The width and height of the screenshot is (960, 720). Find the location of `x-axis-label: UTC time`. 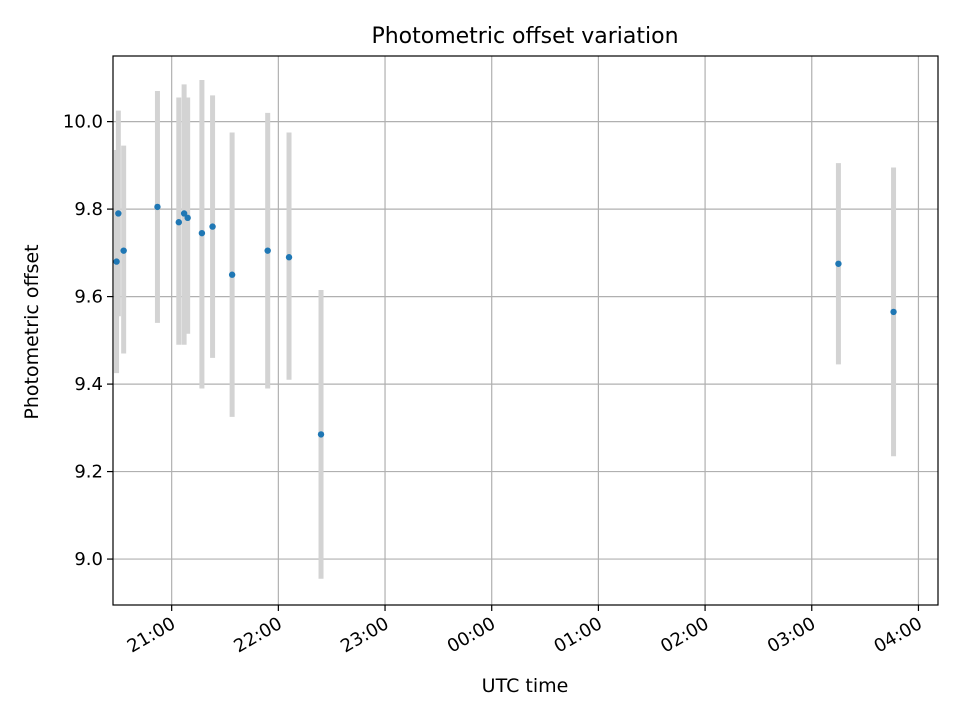

x-axis-label: UTC time is located at coordinates (525, 686).